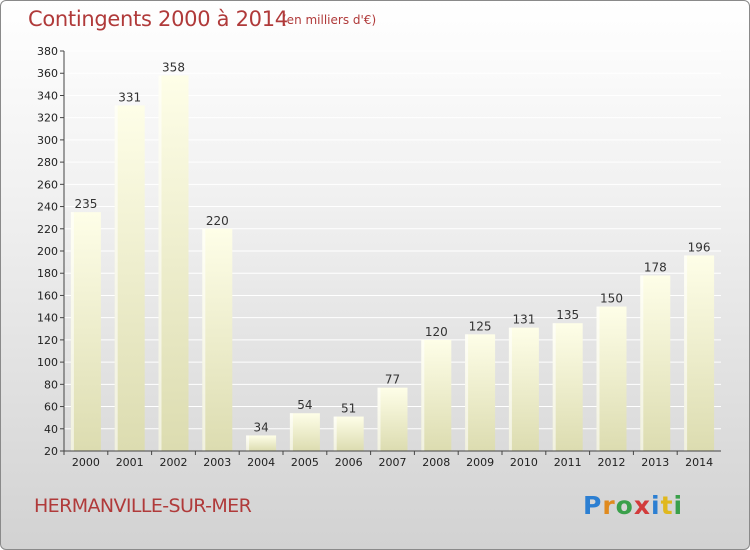  I want to click on value-label-2008: 120, so click(436, 332).